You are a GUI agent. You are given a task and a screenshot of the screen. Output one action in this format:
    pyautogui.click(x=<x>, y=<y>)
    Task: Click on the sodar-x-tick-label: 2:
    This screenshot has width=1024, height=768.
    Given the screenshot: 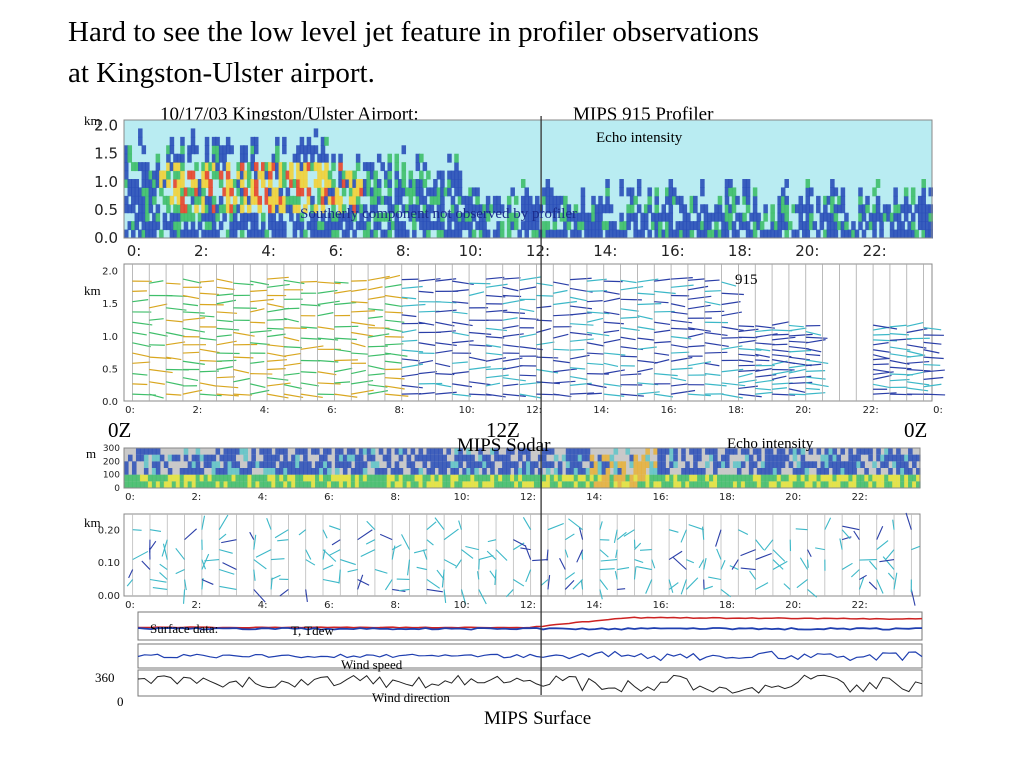 What is the action you would take?
    pyautogui.click(x=196, y=497)
    